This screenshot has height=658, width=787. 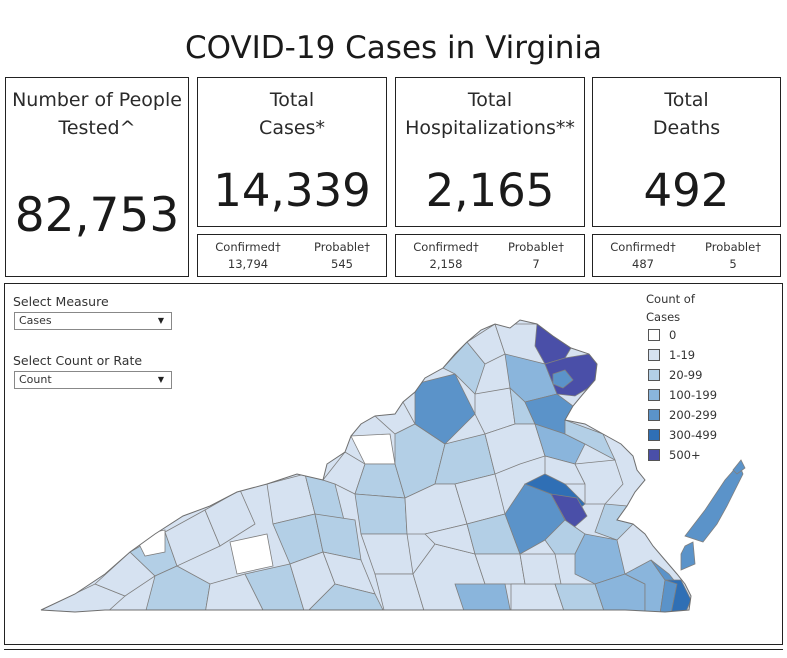 I want to click on cases-confirmed-label: Confirmed†, so click(x=248, y=247).